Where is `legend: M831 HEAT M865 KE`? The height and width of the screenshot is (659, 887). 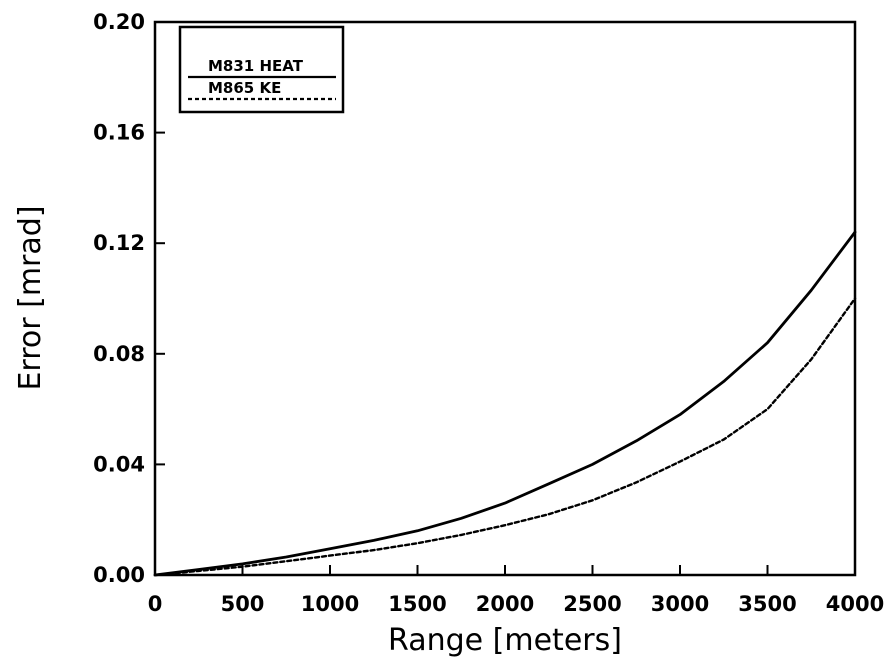 legend: M831 HEAT M865 KE is located at coordinates (261, 69).